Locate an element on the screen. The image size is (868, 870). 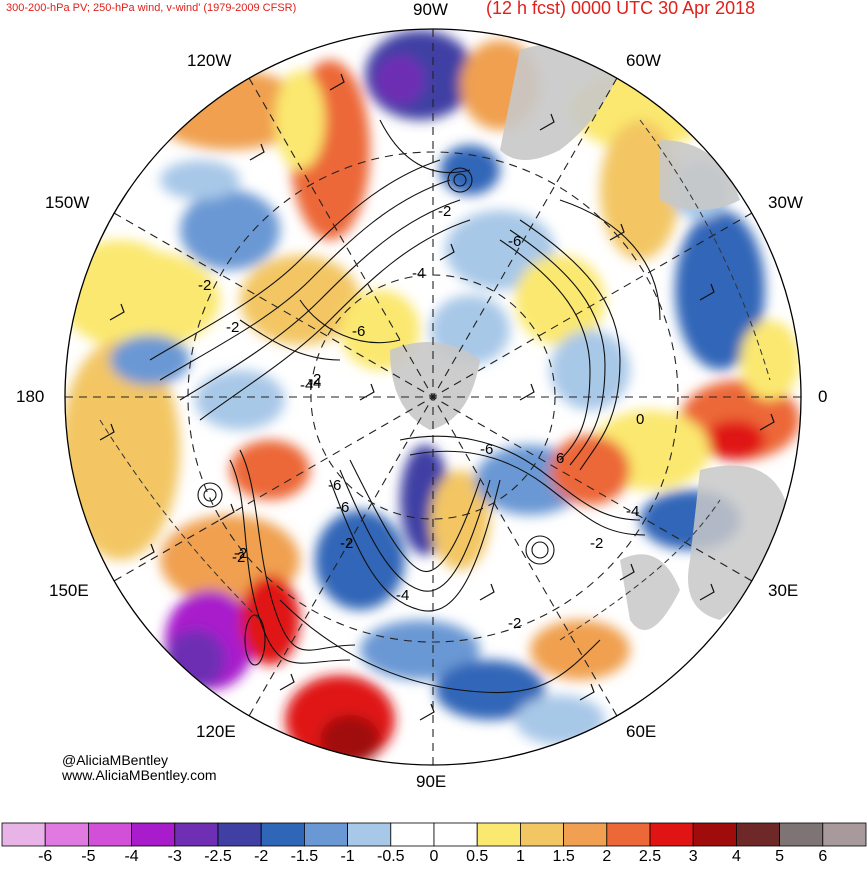
colorbar-tick-label: 5 is located at coordinates (780, 856).